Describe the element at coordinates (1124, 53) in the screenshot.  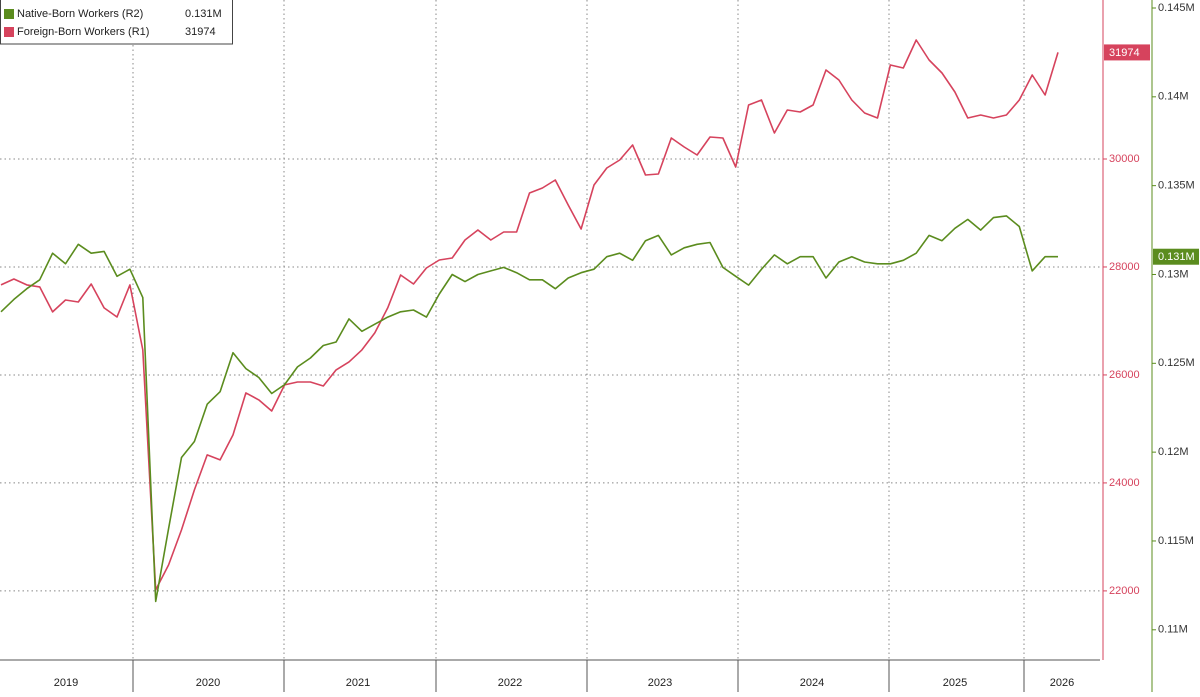
I see `last-value-label: 31974` at that location.